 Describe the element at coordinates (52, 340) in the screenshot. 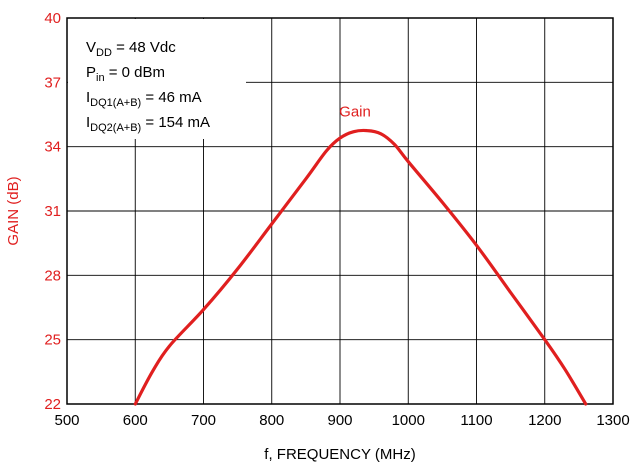

I see `y-tick-label: 25` at that location.